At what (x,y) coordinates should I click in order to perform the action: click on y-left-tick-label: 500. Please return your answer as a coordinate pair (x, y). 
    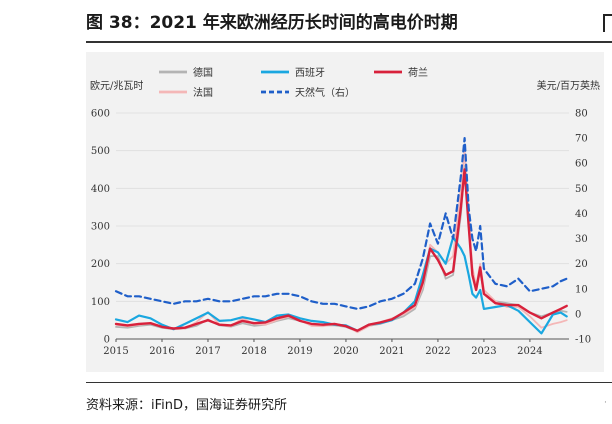
    Looking at the image, I should click on (100, 151).